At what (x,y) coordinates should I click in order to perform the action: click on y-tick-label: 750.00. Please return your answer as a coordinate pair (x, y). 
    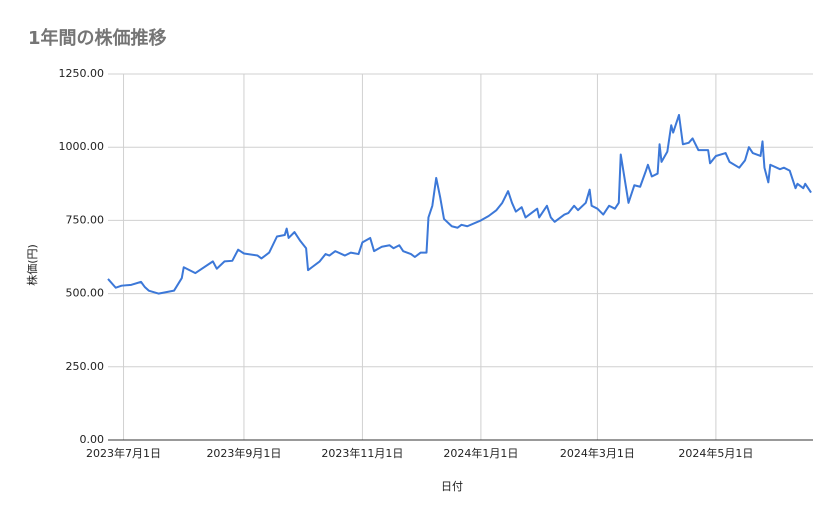
    Looking at the image, I should click on (85, 219).